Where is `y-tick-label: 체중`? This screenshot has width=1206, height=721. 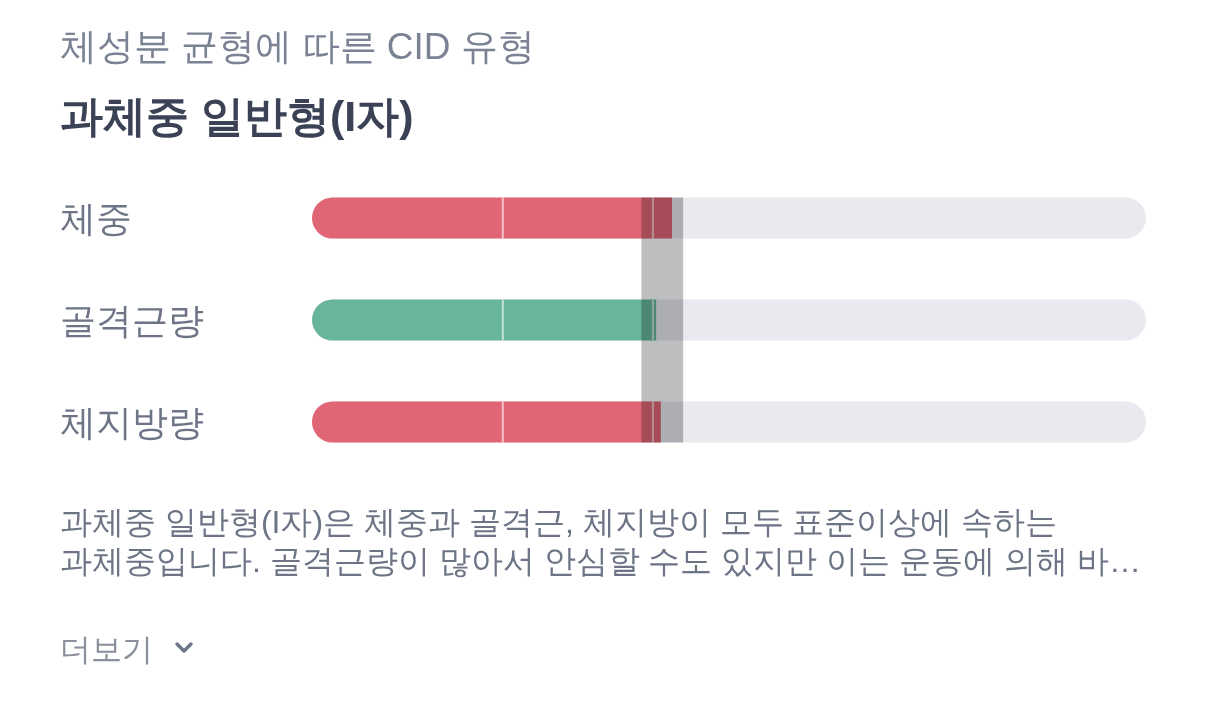
y-tick-label: 체중 is located at coordinates (96, 218).